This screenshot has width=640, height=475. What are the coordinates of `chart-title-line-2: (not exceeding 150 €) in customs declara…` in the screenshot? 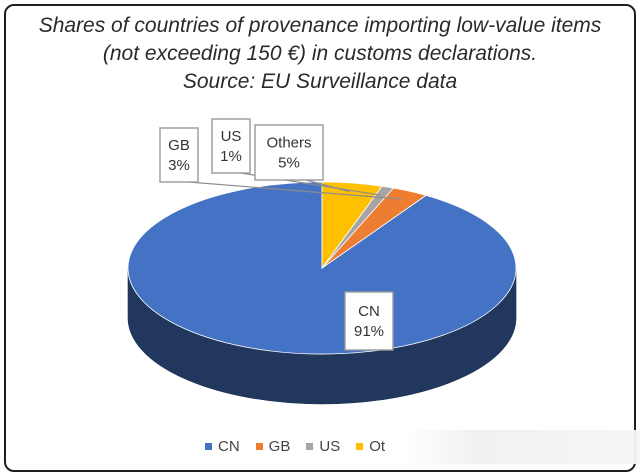 It's located at (320, 53).